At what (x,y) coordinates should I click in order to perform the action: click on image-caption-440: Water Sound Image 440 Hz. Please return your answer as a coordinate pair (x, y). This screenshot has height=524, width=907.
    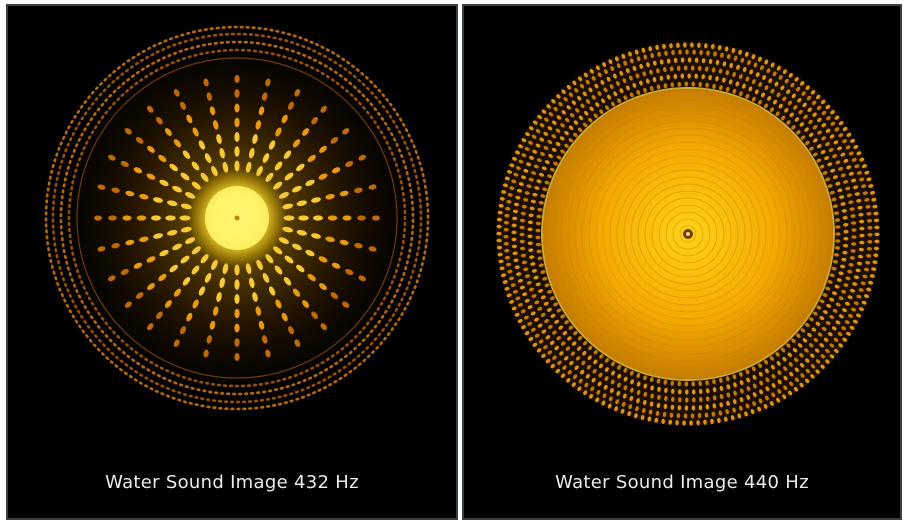
    Looking at the image, I should click on (682, 482).